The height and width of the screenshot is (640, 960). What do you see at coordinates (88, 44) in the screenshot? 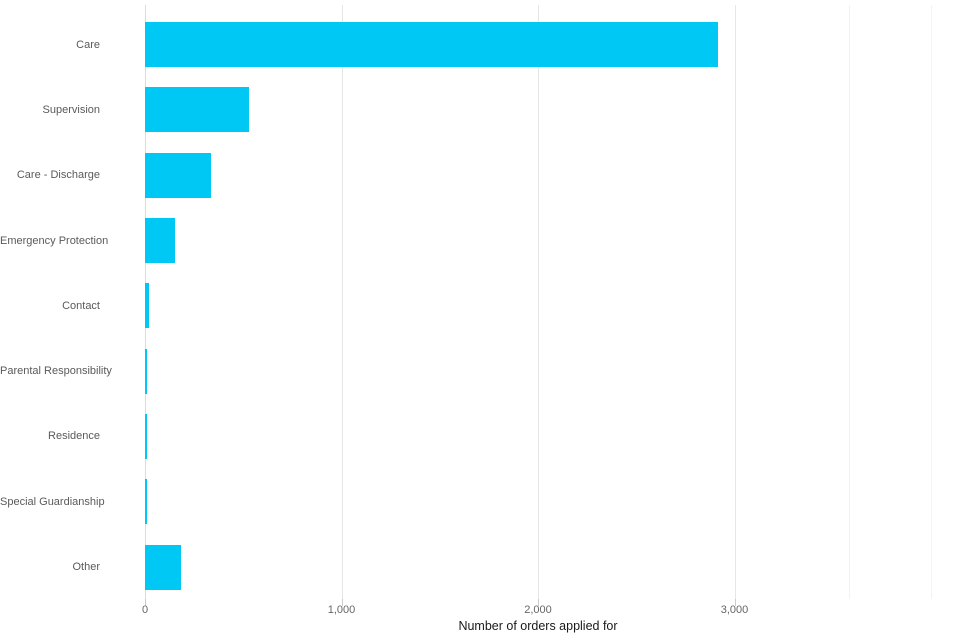
I see `category-label: Care` at bounding box center [88, 44].